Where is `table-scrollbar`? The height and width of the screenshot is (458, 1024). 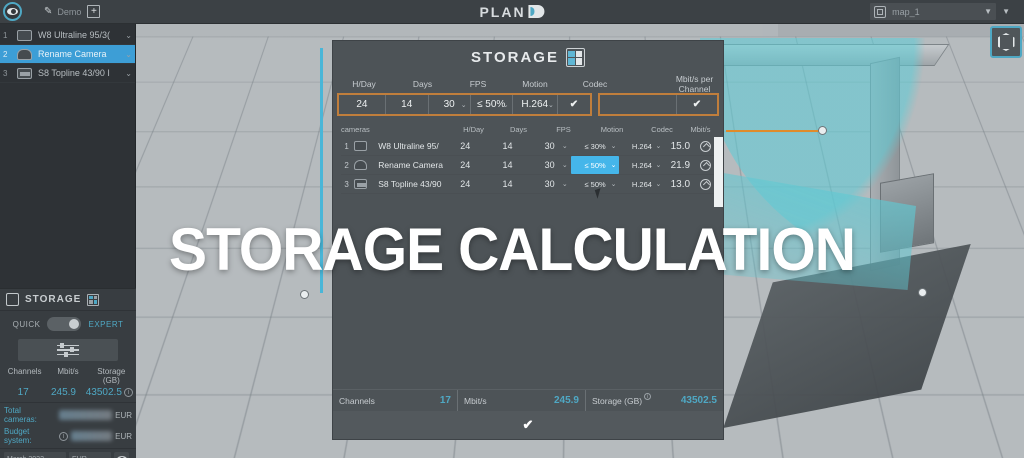
table-scrollbar is located at coordinates (718, 172).